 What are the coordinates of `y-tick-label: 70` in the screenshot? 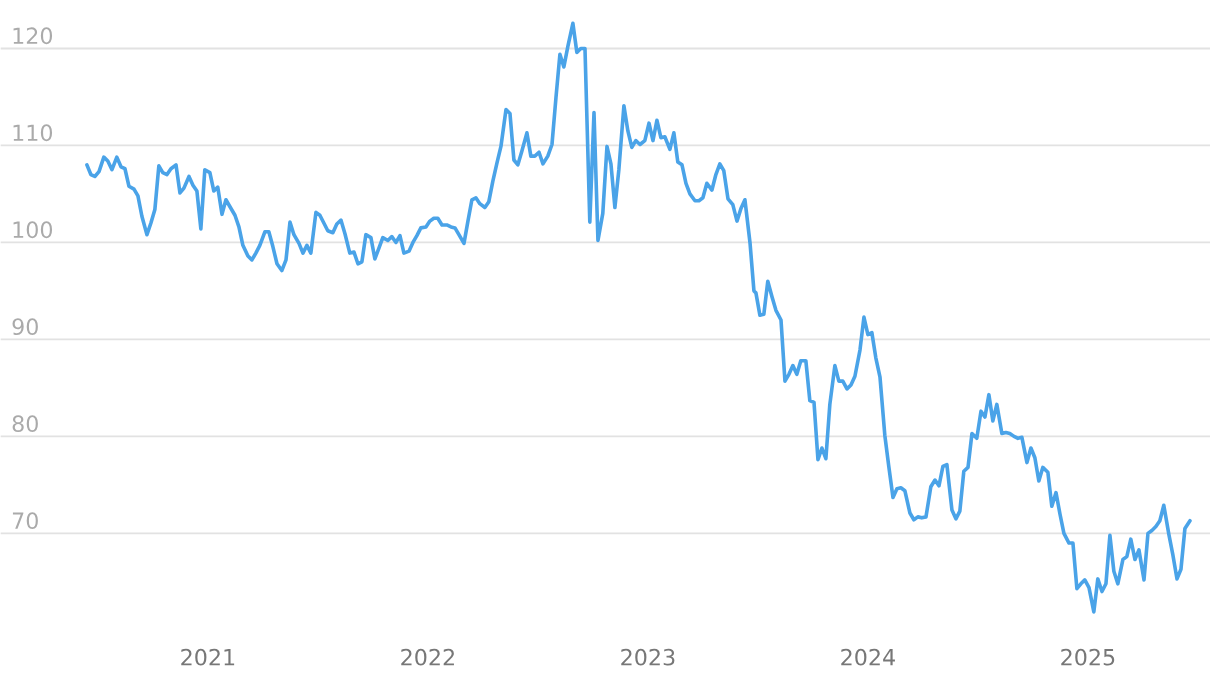 It's located at (25, 521).